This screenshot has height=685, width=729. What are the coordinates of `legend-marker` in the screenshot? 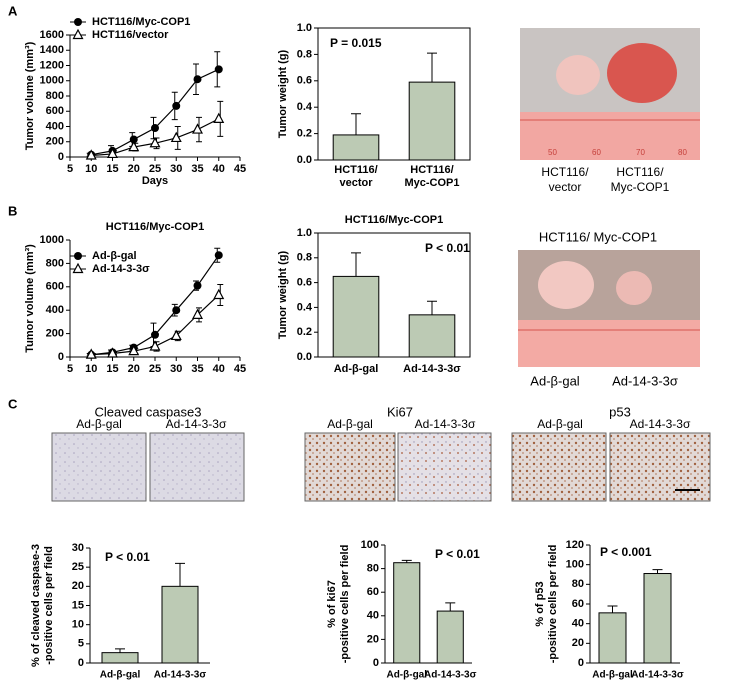 It's located at (78, 268).